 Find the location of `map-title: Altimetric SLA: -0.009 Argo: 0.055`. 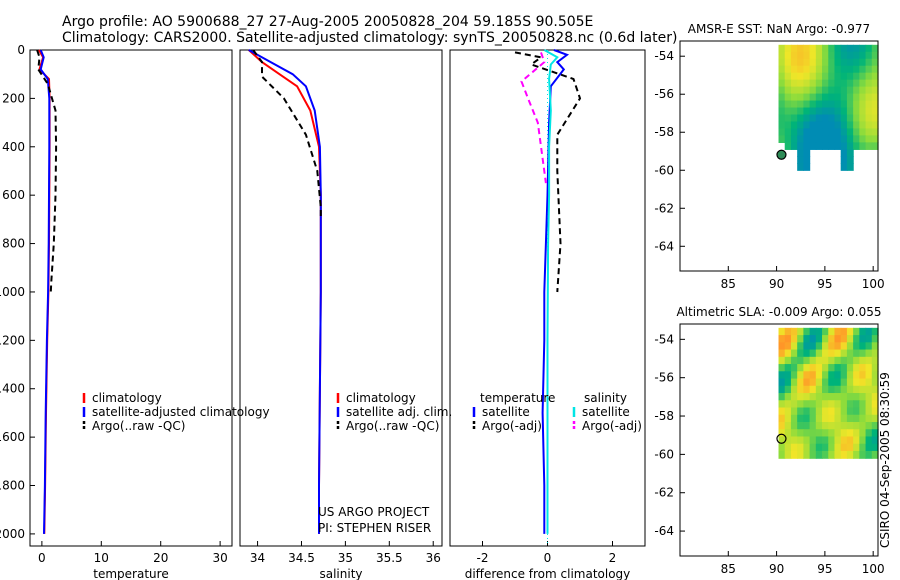

map-title: Altimetric SLA: -0.009 Argo: 0.055 is located at coordinates (778, 312).